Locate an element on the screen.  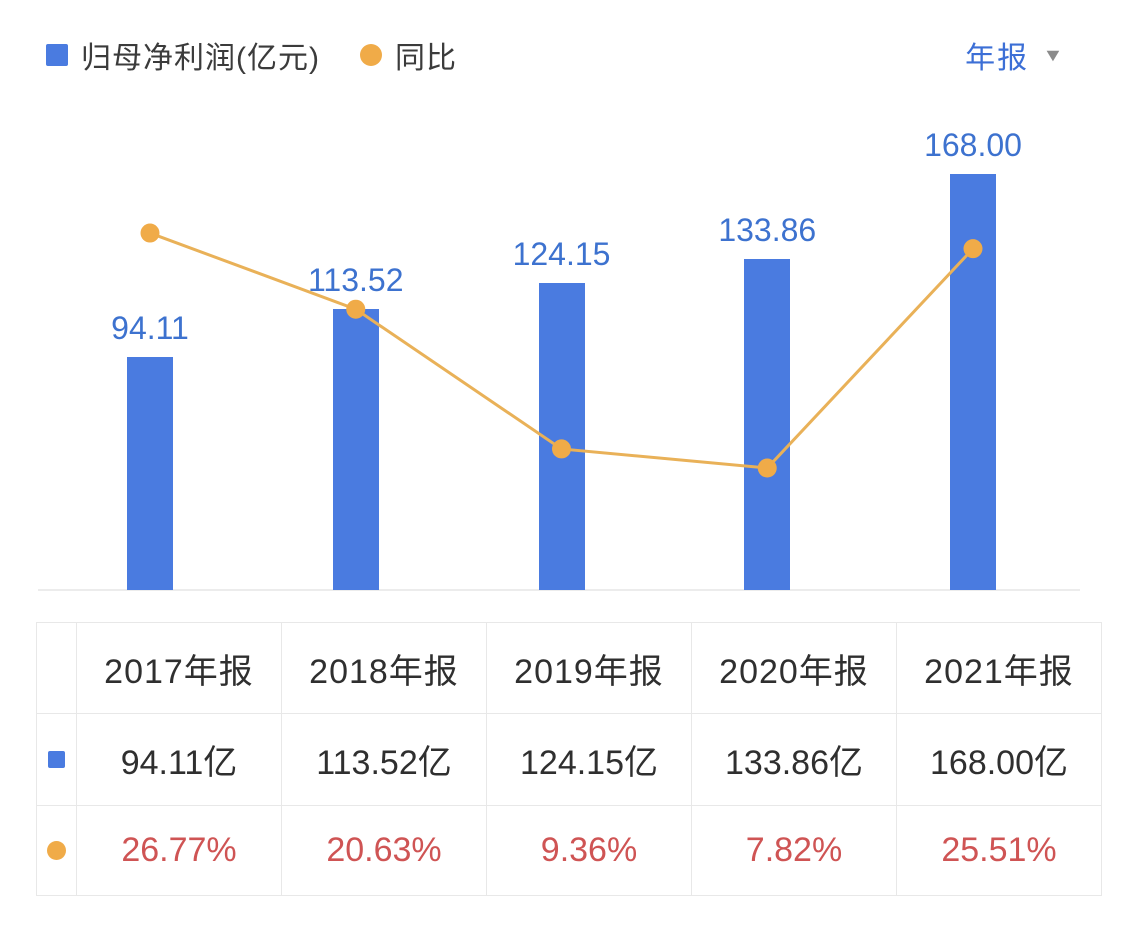
chart-baseline is located at coordinates (559, 590).